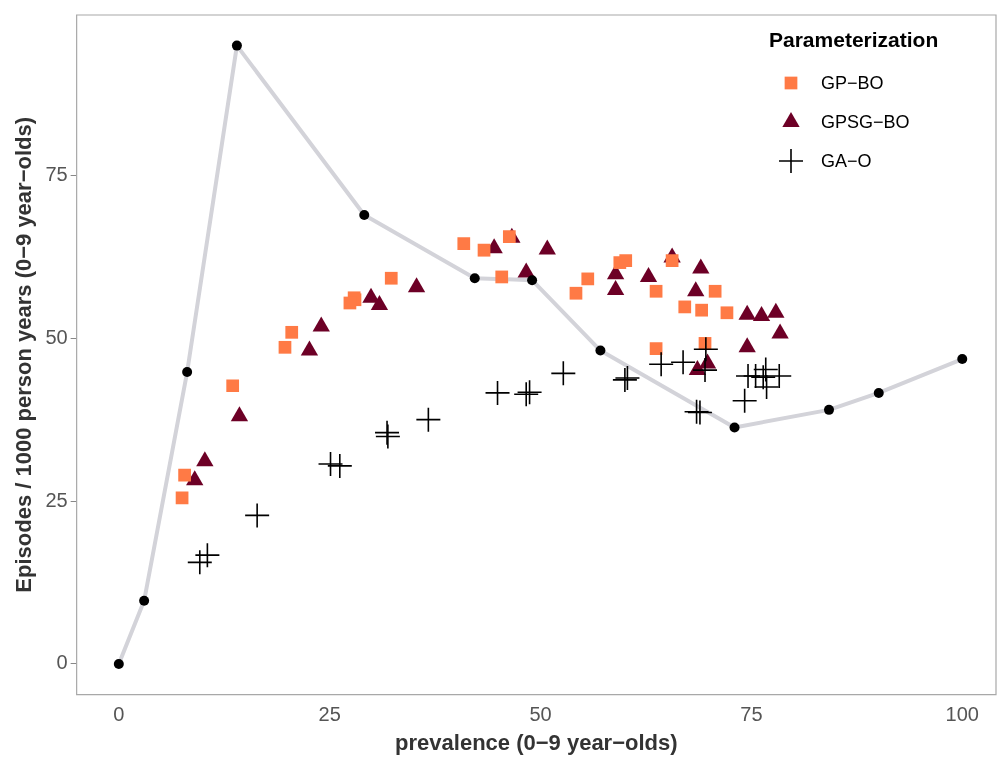 The width and height of the screenshot is (1006, 763). I want to click on x-tick-label: 0, so click(119, 714).